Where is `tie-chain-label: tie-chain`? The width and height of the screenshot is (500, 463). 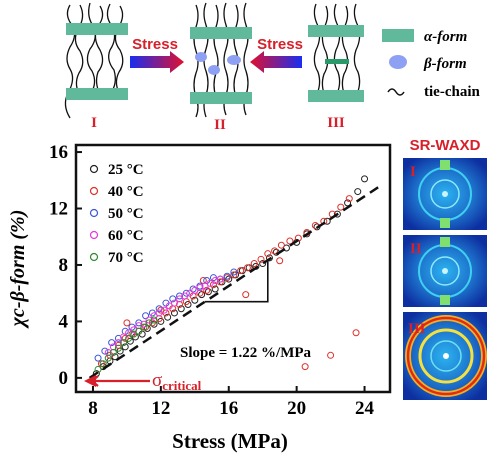
tie-chain-label: tie-chain is located at coordinates (452, 92).